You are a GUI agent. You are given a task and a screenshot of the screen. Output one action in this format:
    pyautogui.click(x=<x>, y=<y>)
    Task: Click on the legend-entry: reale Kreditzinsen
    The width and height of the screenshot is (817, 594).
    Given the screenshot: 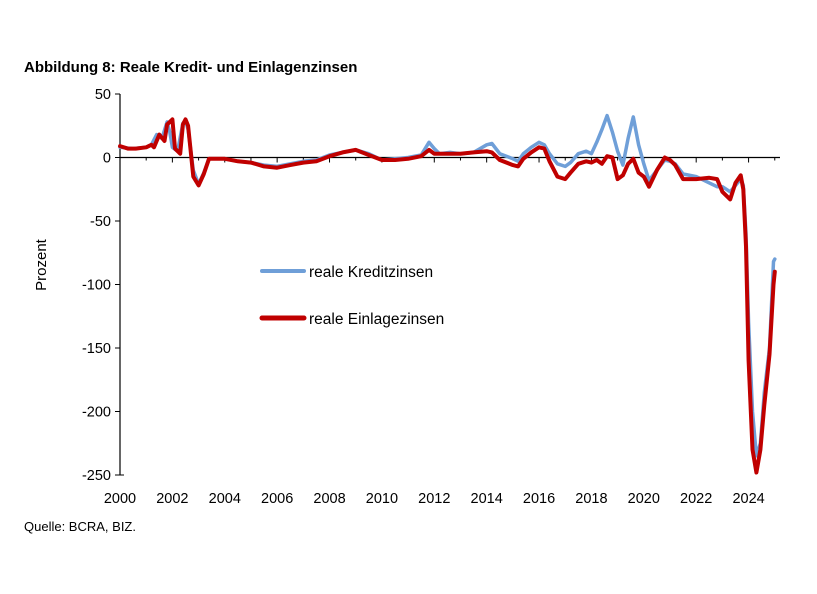 What is the action you would take?
    pyautogui.click(x=371, y=272)
    